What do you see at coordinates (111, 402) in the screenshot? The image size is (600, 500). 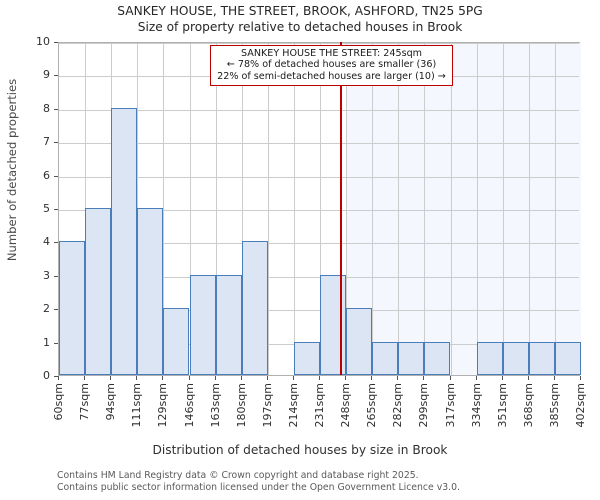 I see `x-axis-tick-label: 94sqm` at bounding box center [111, 402].